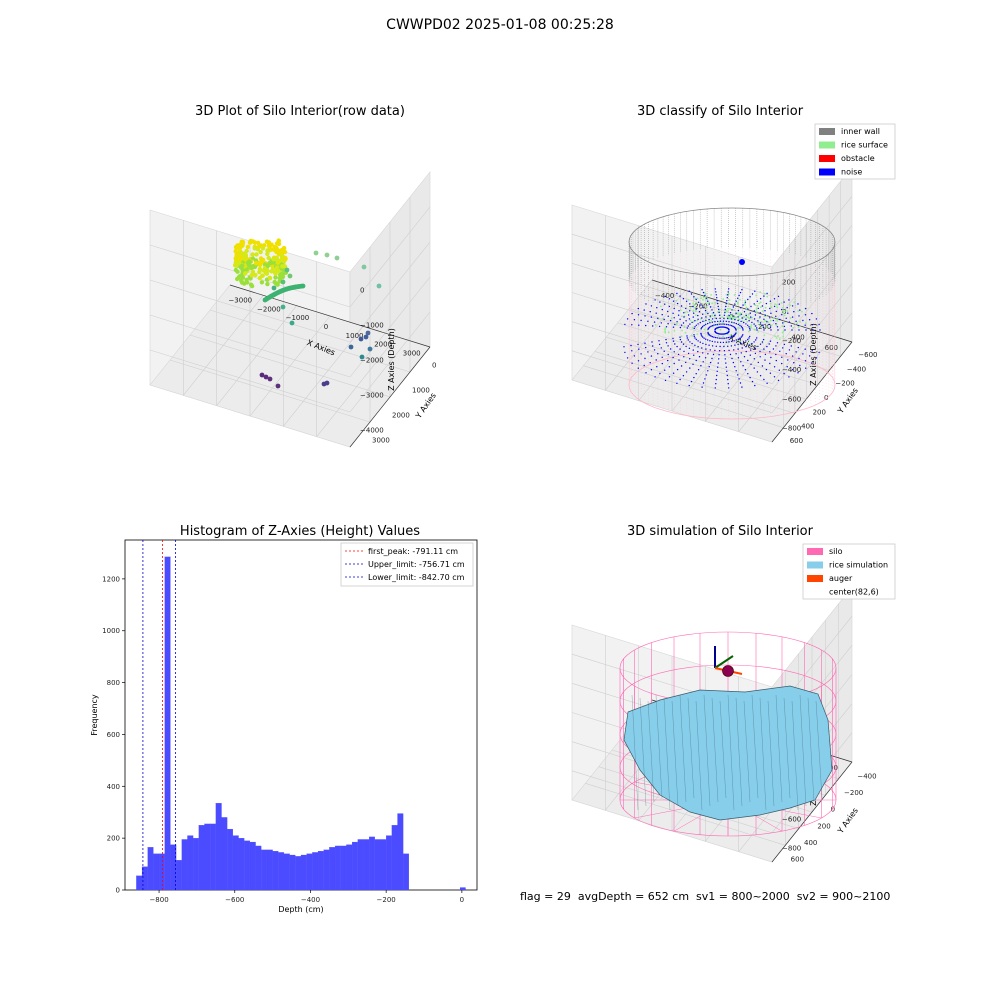 The width and height of the screenshot is (1000, 1000). Describe the element at coordinates (111, 579) in the screenshot. I see `y-tick-label: 1200` at that location.